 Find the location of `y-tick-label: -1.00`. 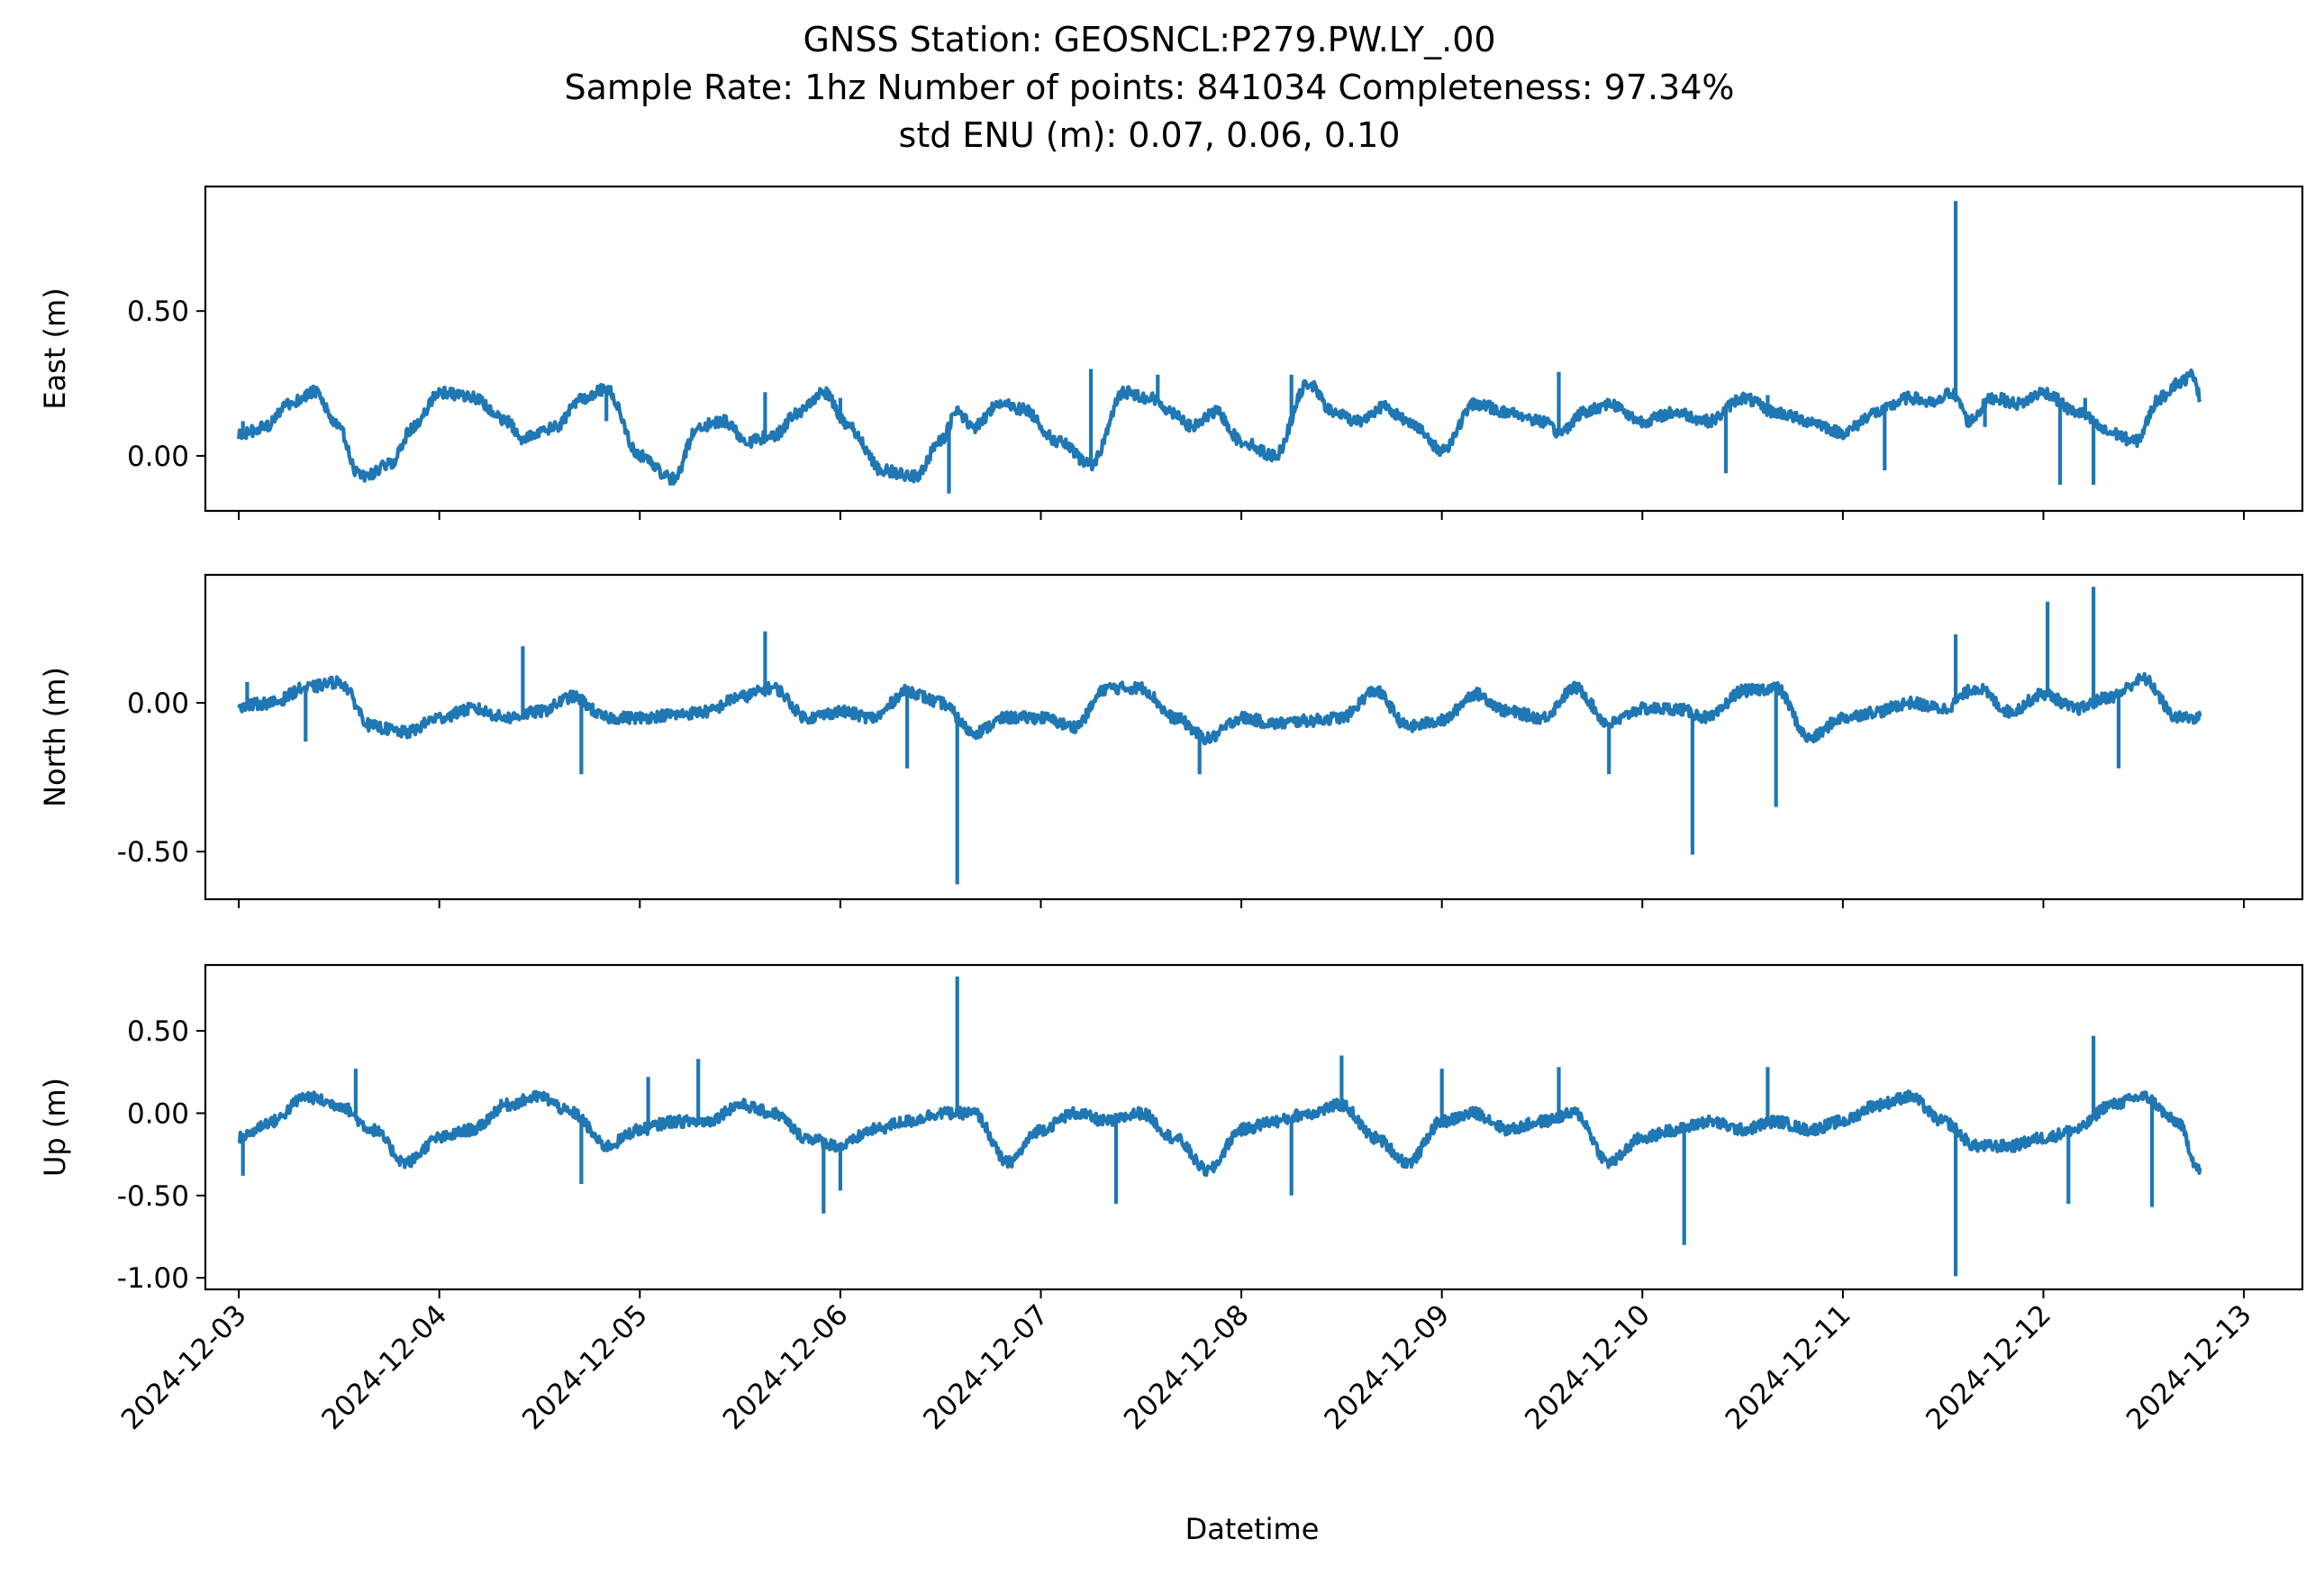

y-tick-label: -1.00 is located at coordinates (153, 1278).